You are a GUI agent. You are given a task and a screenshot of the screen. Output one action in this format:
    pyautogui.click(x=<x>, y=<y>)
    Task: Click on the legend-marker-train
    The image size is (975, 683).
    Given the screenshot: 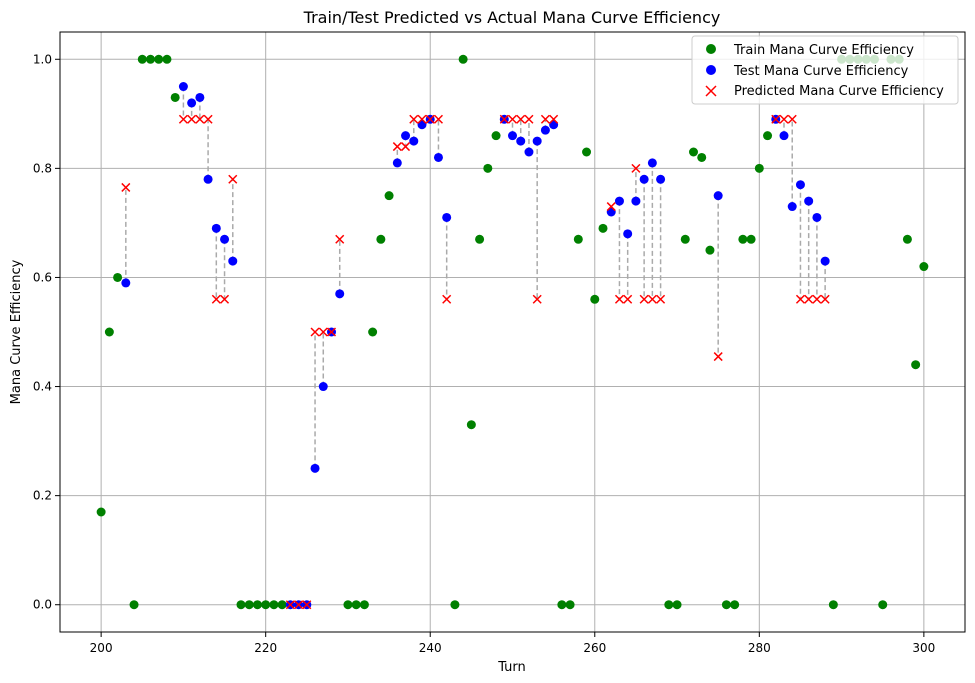 What is the action you would take?
    pyautogui.click(x=711, y=49)
    